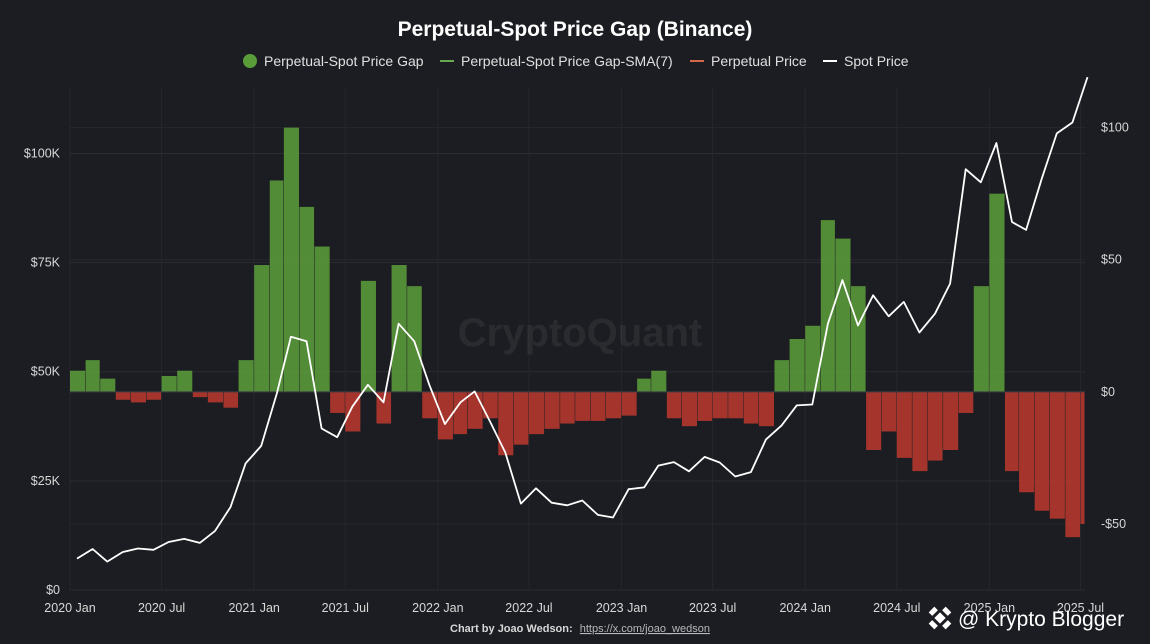  What do you see at coordinates (511, 629) in the screenshot?
I see `credit-label: Chart by Joao Wedson:` at bounding box center [511, 629].